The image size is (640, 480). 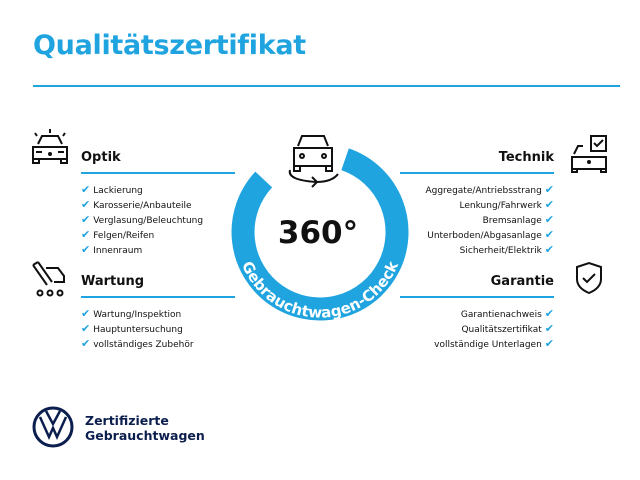 I want to click on list-item: ✔ Innenraum, so click(x=112, y=249).